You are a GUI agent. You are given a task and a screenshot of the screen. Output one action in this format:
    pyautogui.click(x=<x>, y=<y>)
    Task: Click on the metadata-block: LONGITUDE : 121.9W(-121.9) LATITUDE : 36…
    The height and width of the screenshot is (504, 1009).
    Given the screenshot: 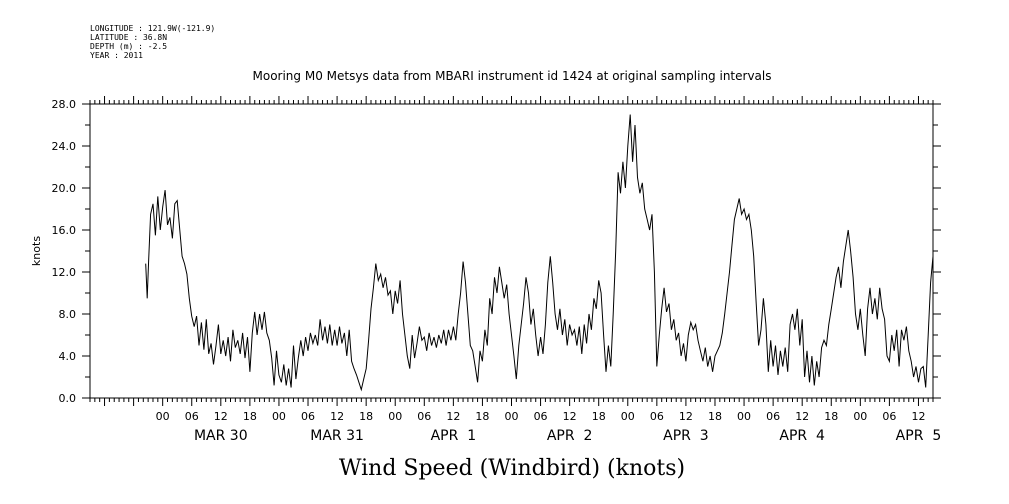 What is the action you would take?
    pyautogui.click(x=152, y=42)
    